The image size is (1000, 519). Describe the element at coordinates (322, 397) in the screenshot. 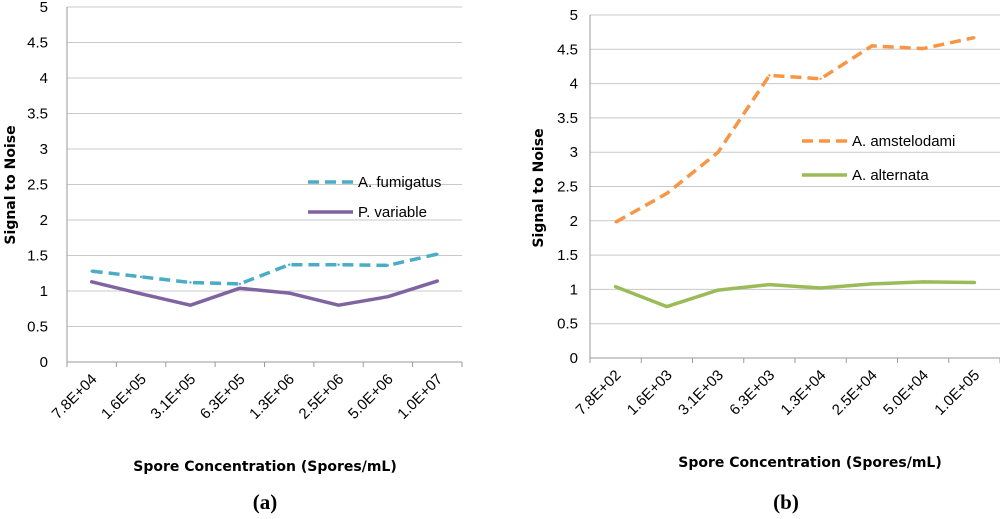

I see `x-tick-label: 2.5E+06` at that location.